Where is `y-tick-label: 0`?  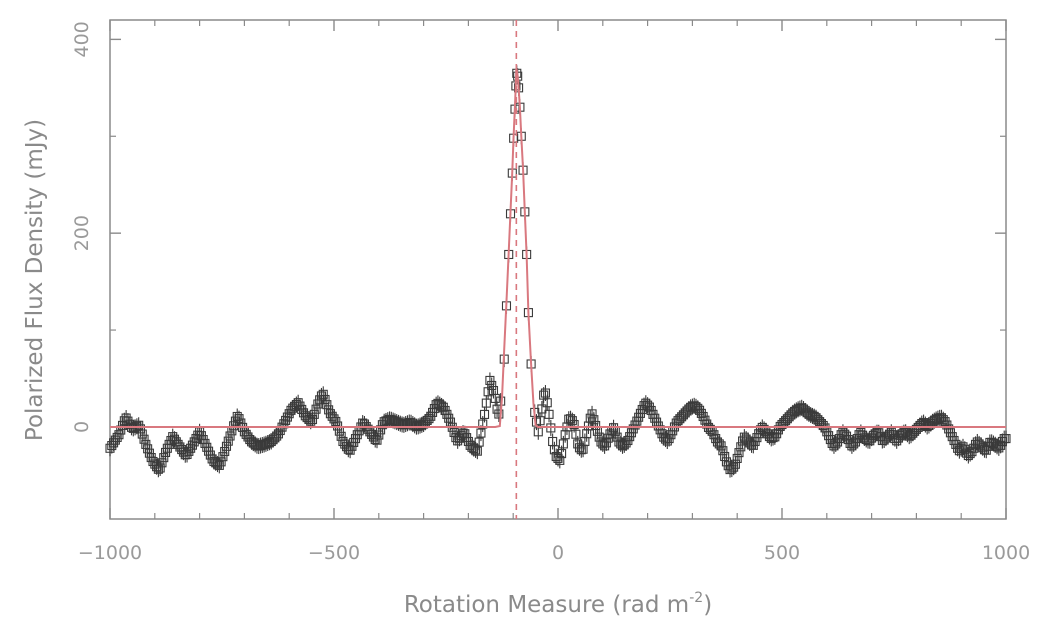
y-tick-label: 0 is located at coordinates (82, 427).